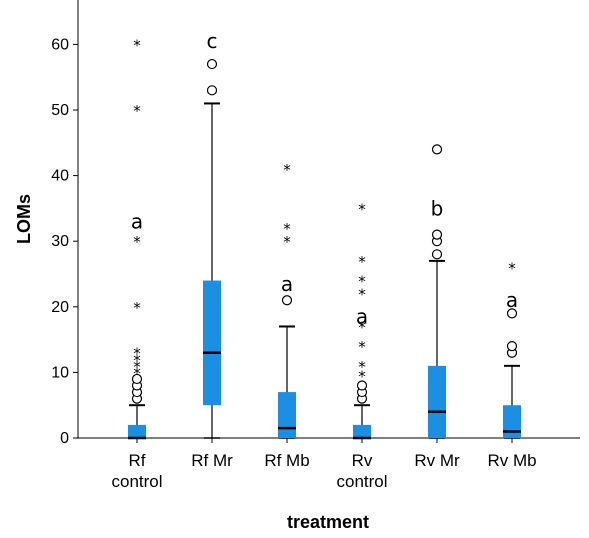 The height and width of the screenshot is (538, 589). What do you see at coordinates (60, 110) in the screenshot?
I see `y-tick-label: 50` at bounding box center [60, 110].